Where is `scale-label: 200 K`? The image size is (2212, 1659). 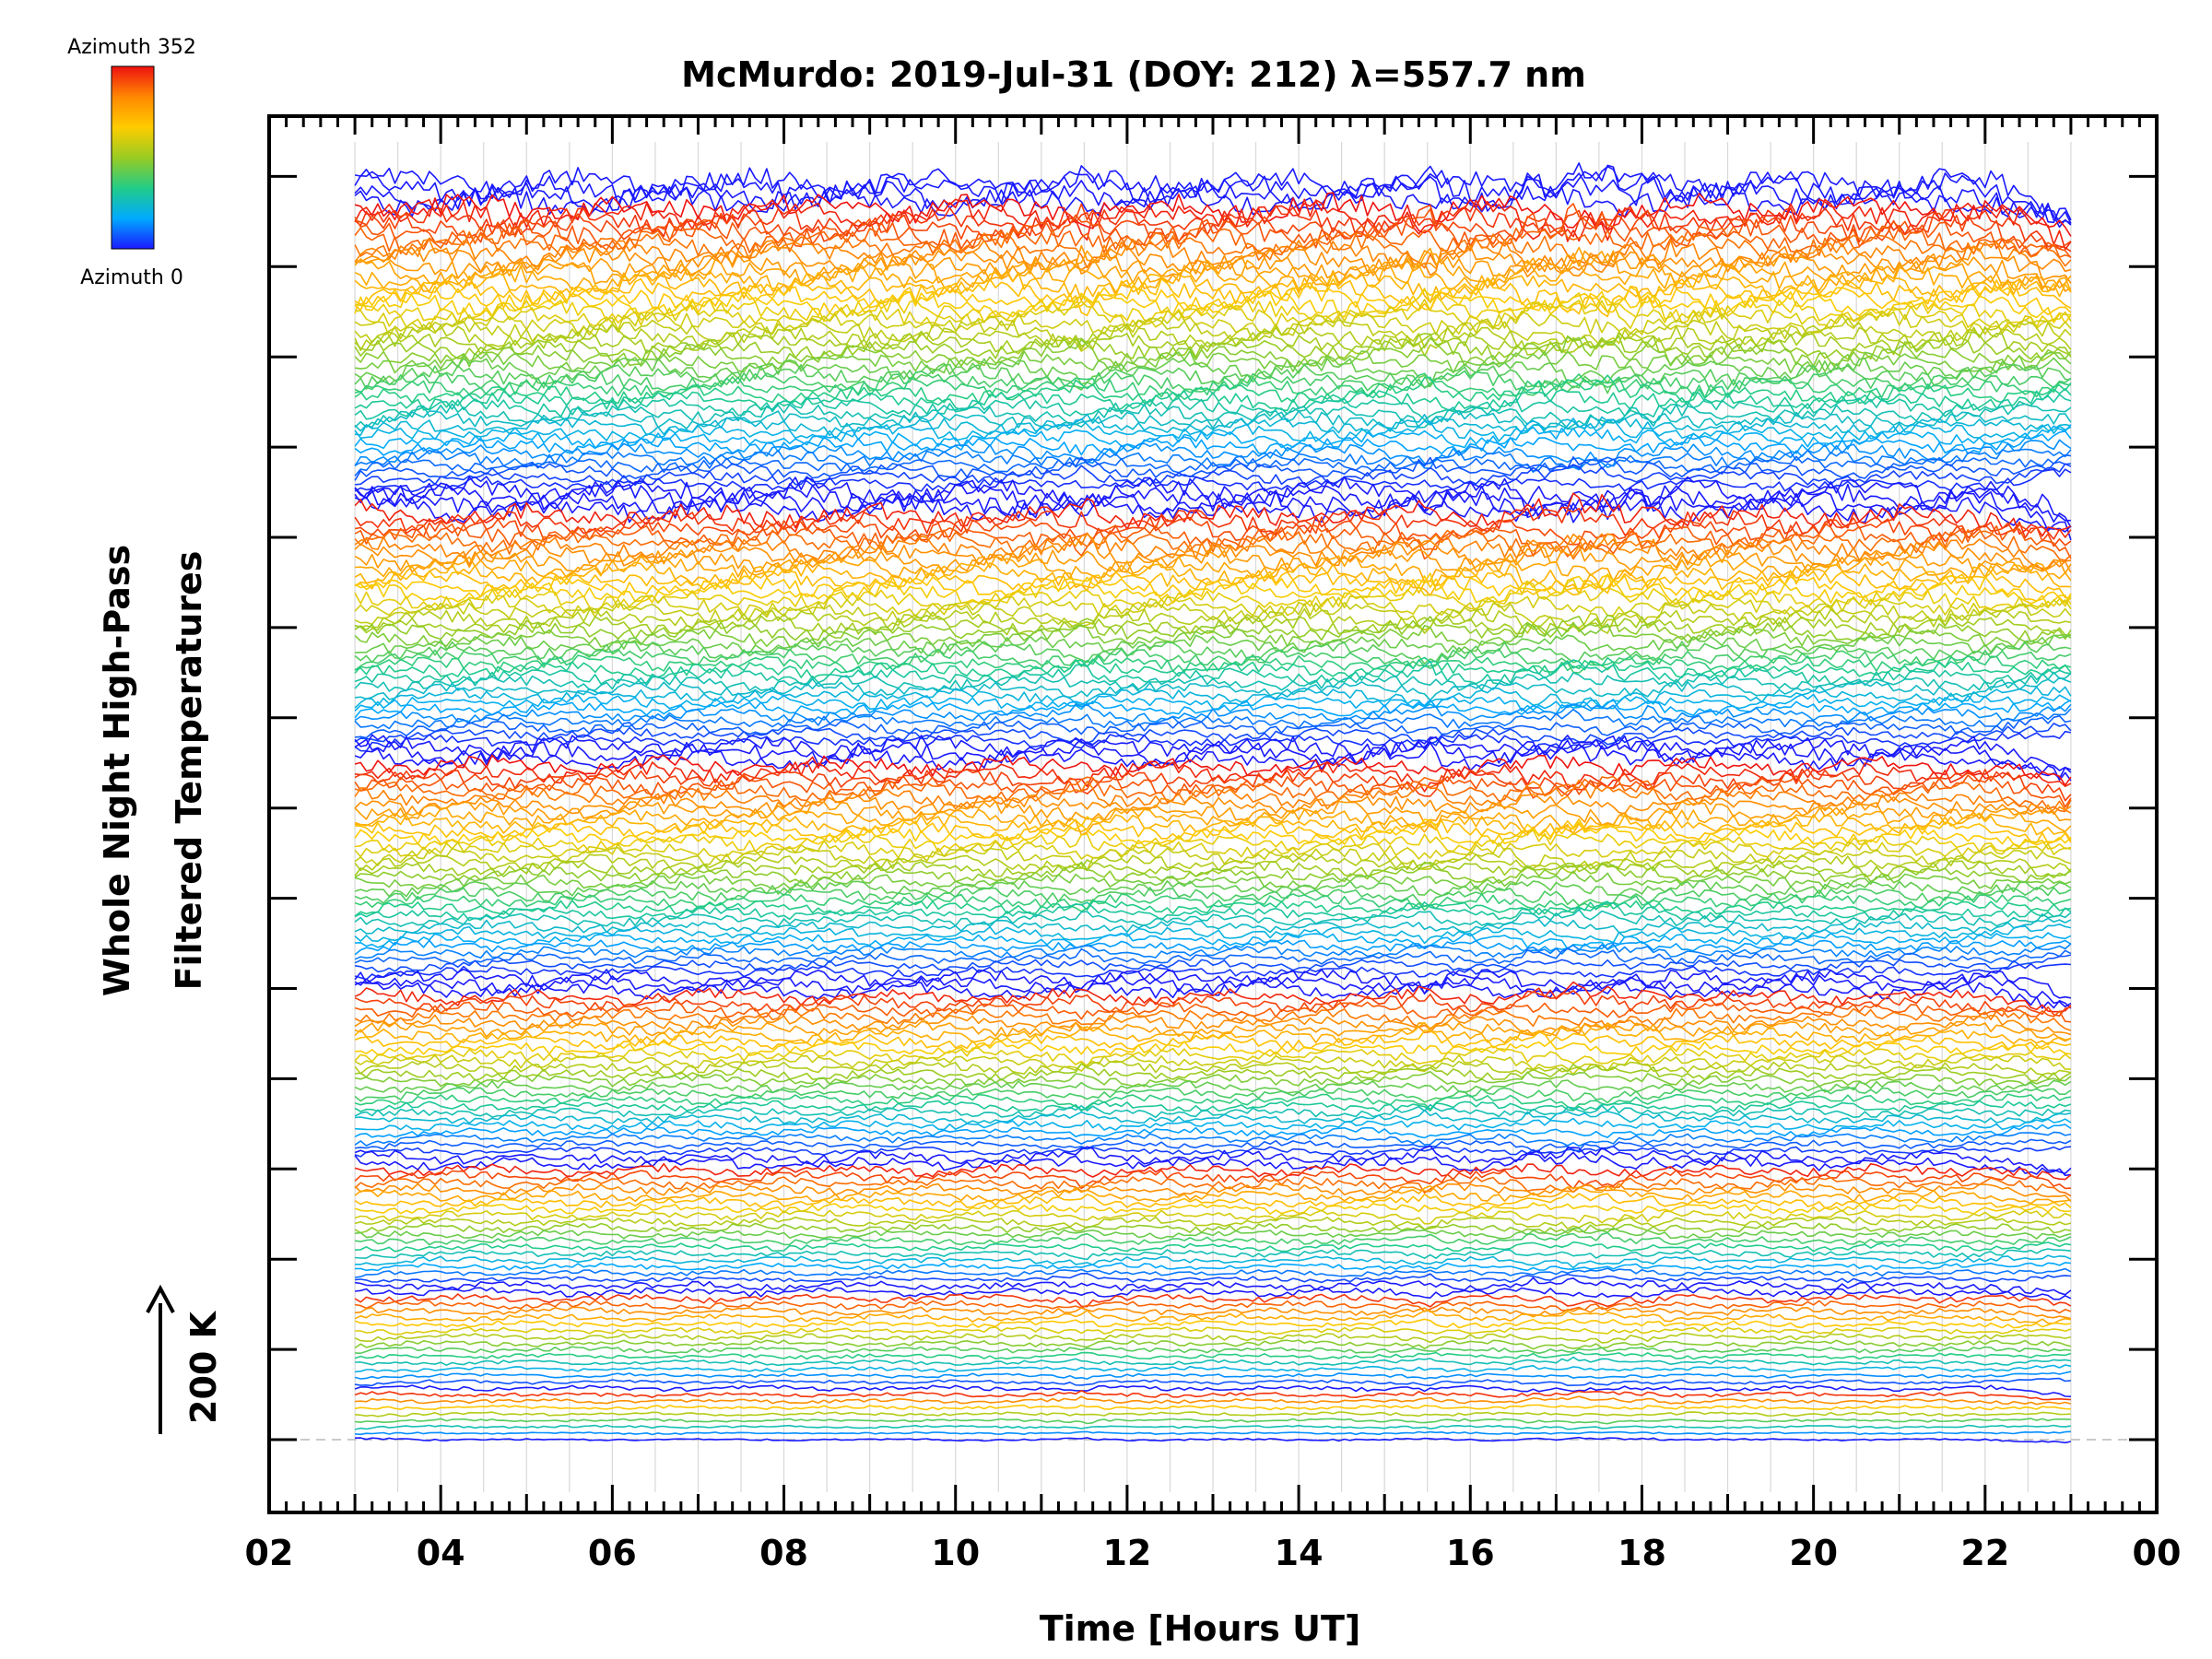 scale-label: 200 K is located at coordinates (203, 1367).